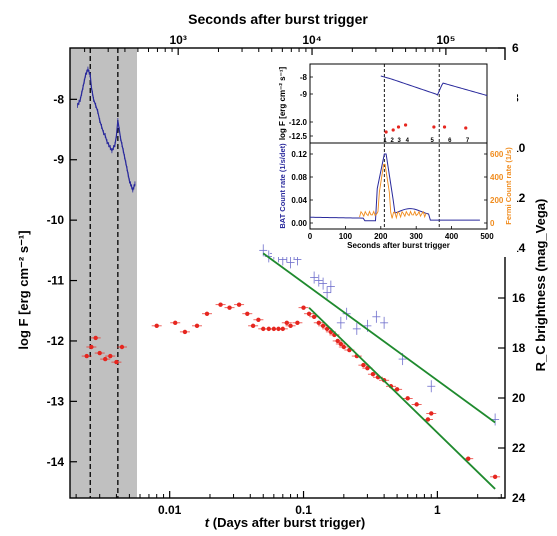 The image size is (557, 536). What do you see at coordinates (393, 191) in the screenshot?
I see `inset-fermi-curve` at bounding box center [393, 191].